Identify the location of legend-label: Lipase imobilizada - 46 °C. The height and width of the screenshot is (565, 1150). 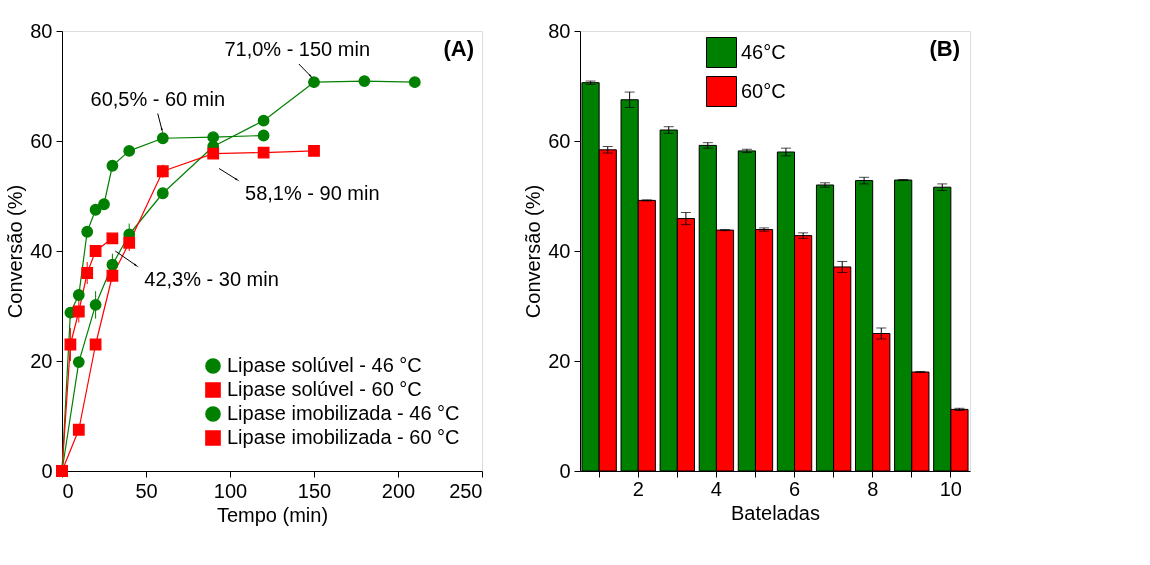
(343, 413).